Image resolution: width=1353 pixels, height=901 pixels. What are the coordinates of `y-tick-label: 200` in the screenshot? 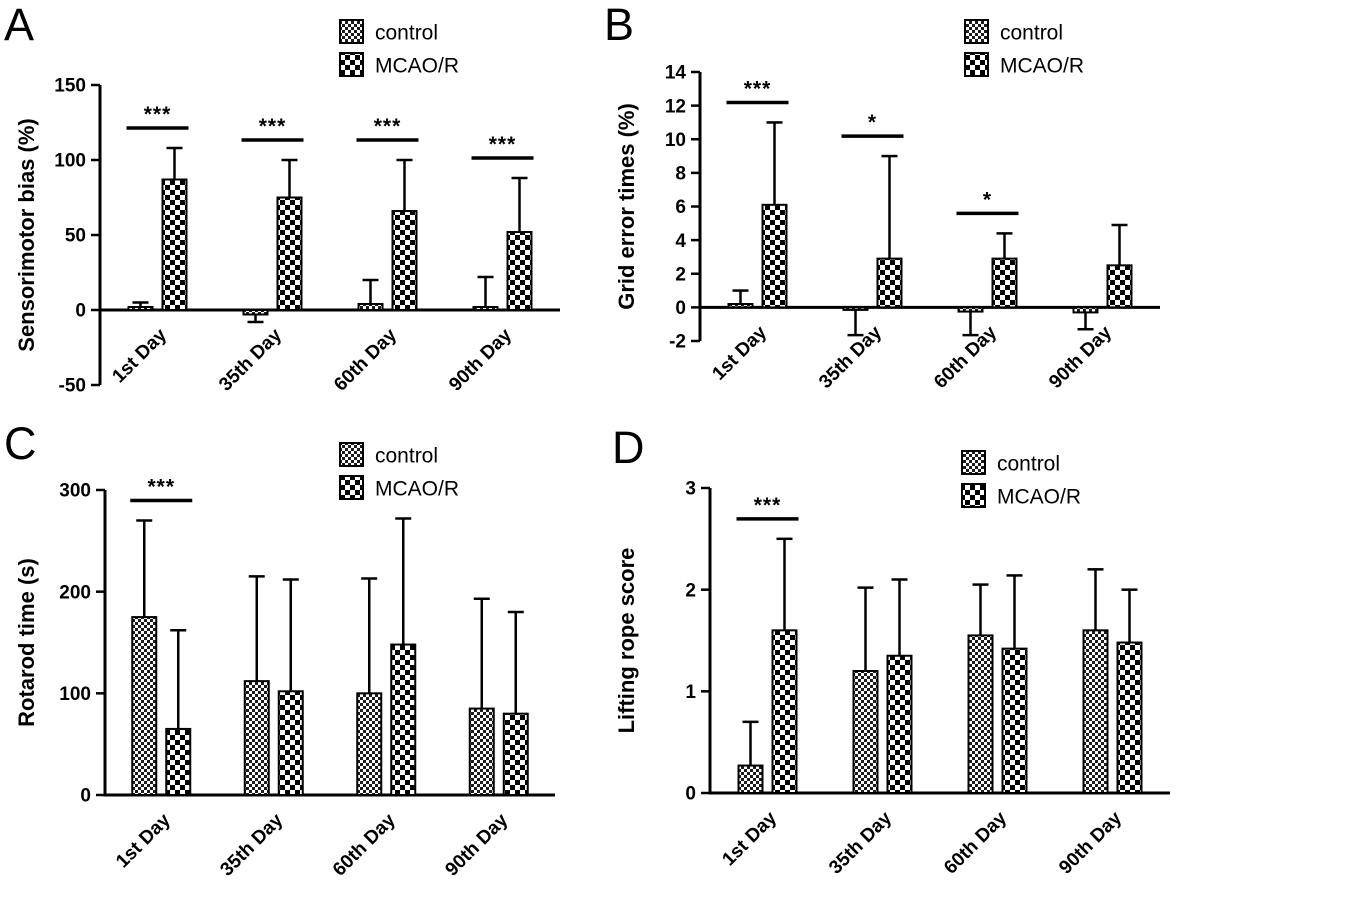 It's located at (75, 592).